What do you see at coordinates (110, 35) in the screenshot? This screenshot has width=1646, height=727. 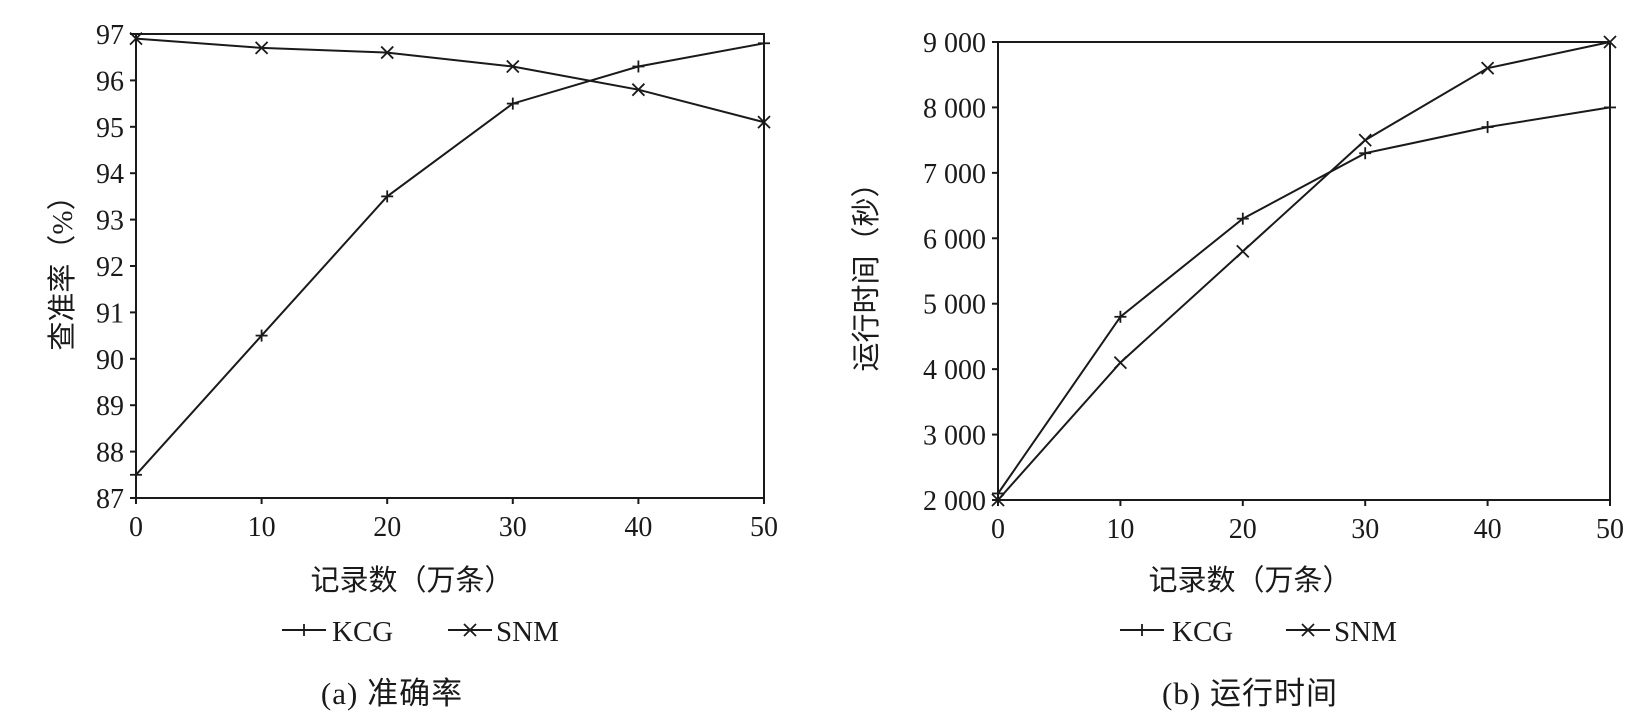 I see `y-tick-label: 97` at bounding box center [110, 35].